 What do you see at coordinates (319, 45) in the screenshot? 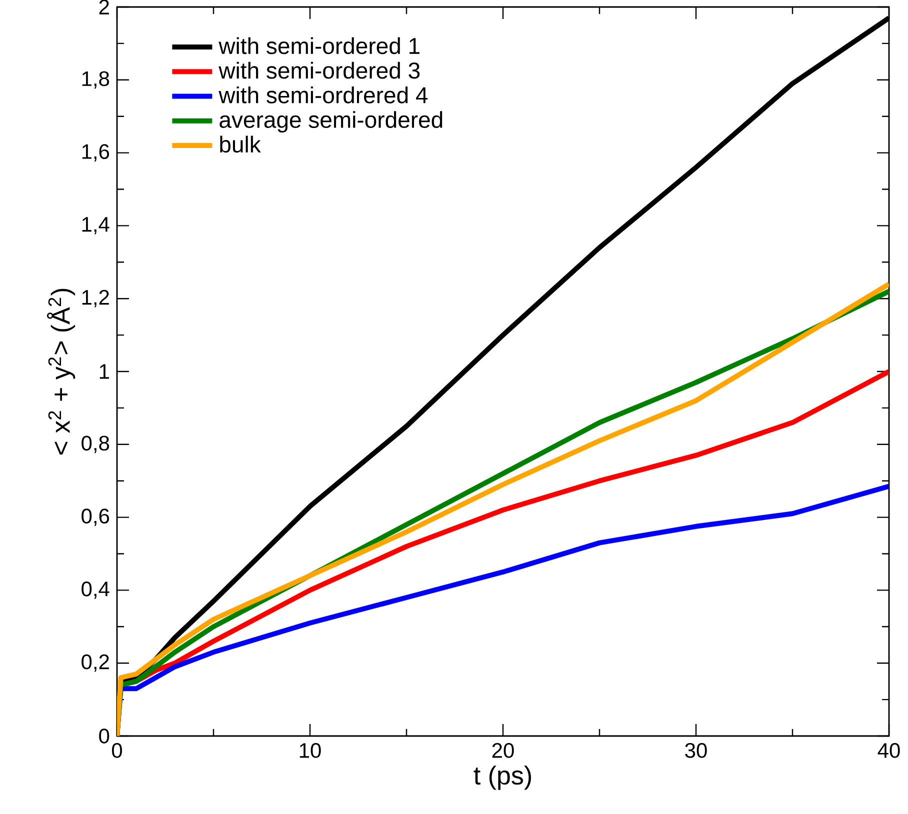
I see `legend-label: with semi-ordered 1` at bounding box center [319, 45].